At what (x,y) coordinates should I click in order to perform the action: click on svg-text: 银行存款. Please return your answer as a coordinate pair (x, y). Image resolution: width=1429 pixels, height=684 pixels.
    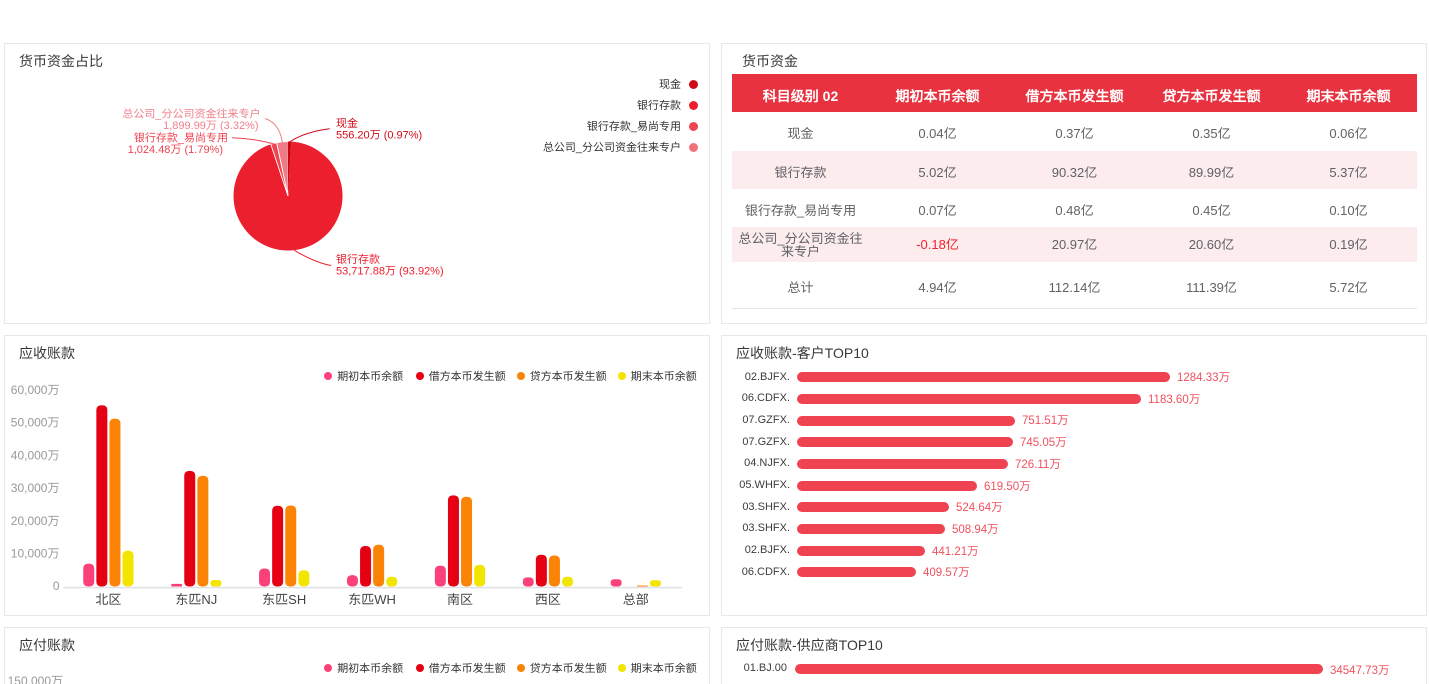
    Looking at the image, I should click on (358, 259).